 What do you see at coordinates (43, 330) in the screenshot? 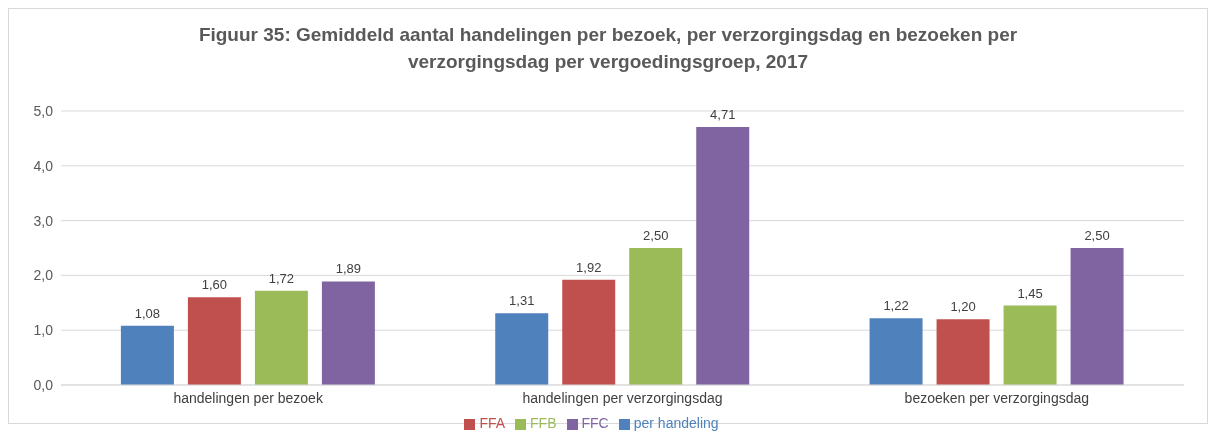
I see `y-tick-label: 1,0` at bounding box center [43, 330].